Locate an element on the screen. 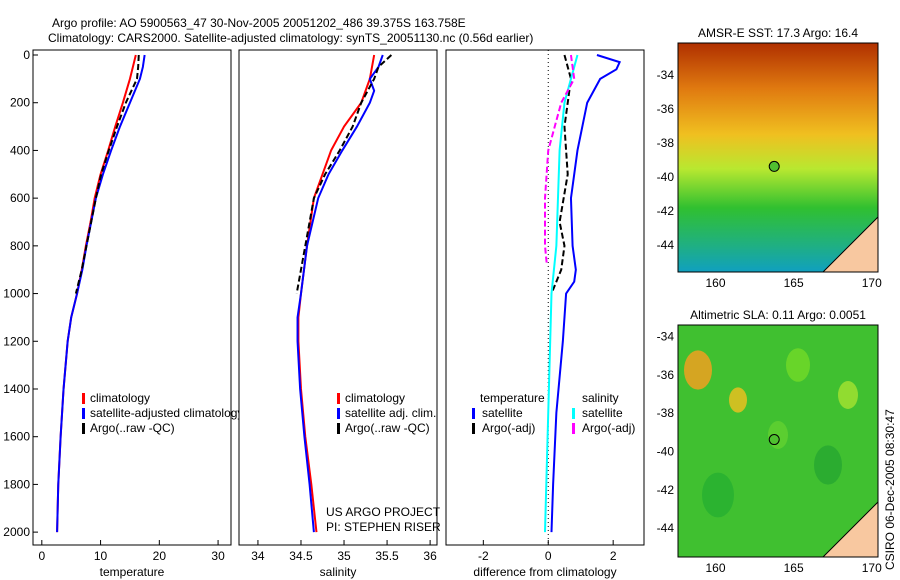 This screenshot has width=900, height=580. y-tick-label: 1400 is located at coordinates (16, 389).